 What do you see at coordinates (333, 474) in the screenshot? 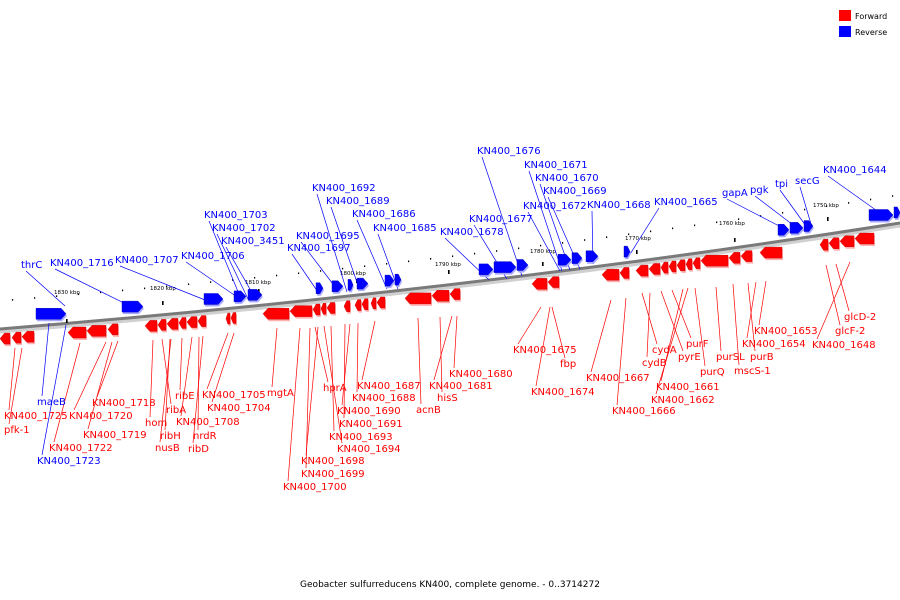
I see `gene-label: KN400_1699` at bounding box center [333, 474].